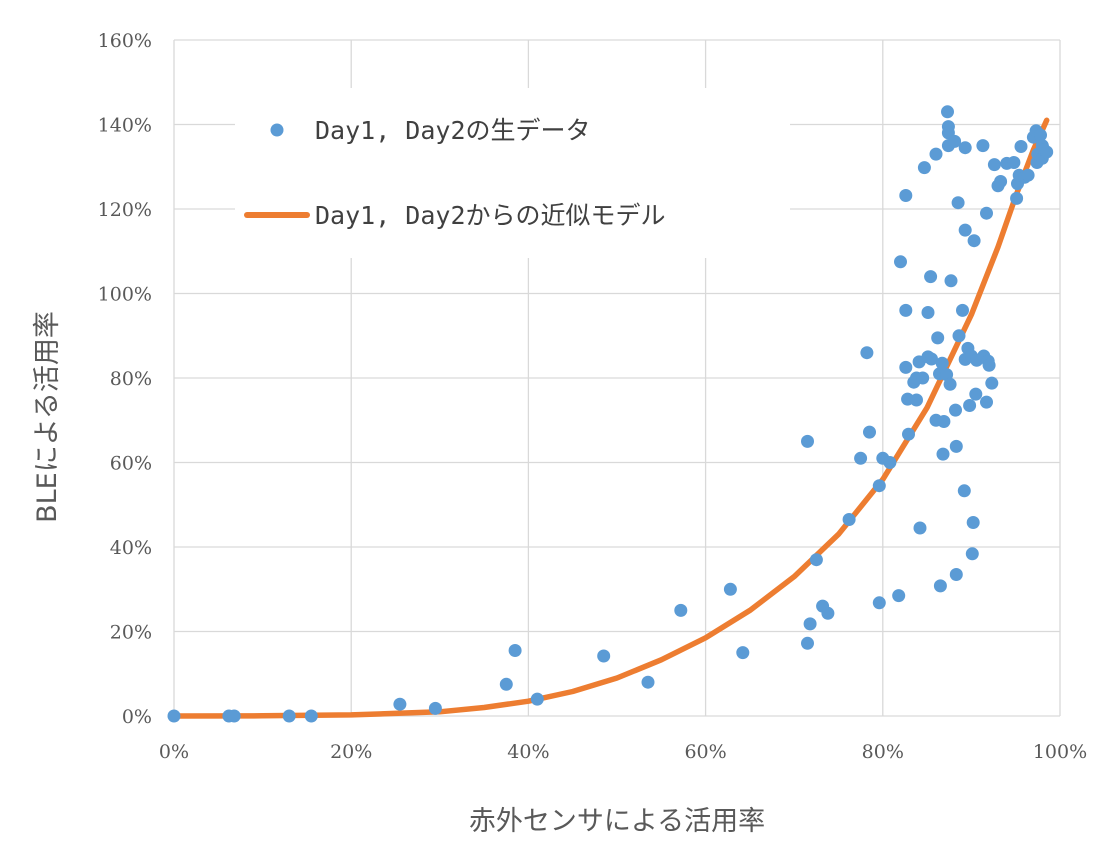  I want to click on y-tick-label: 120%, so click(125, 210).